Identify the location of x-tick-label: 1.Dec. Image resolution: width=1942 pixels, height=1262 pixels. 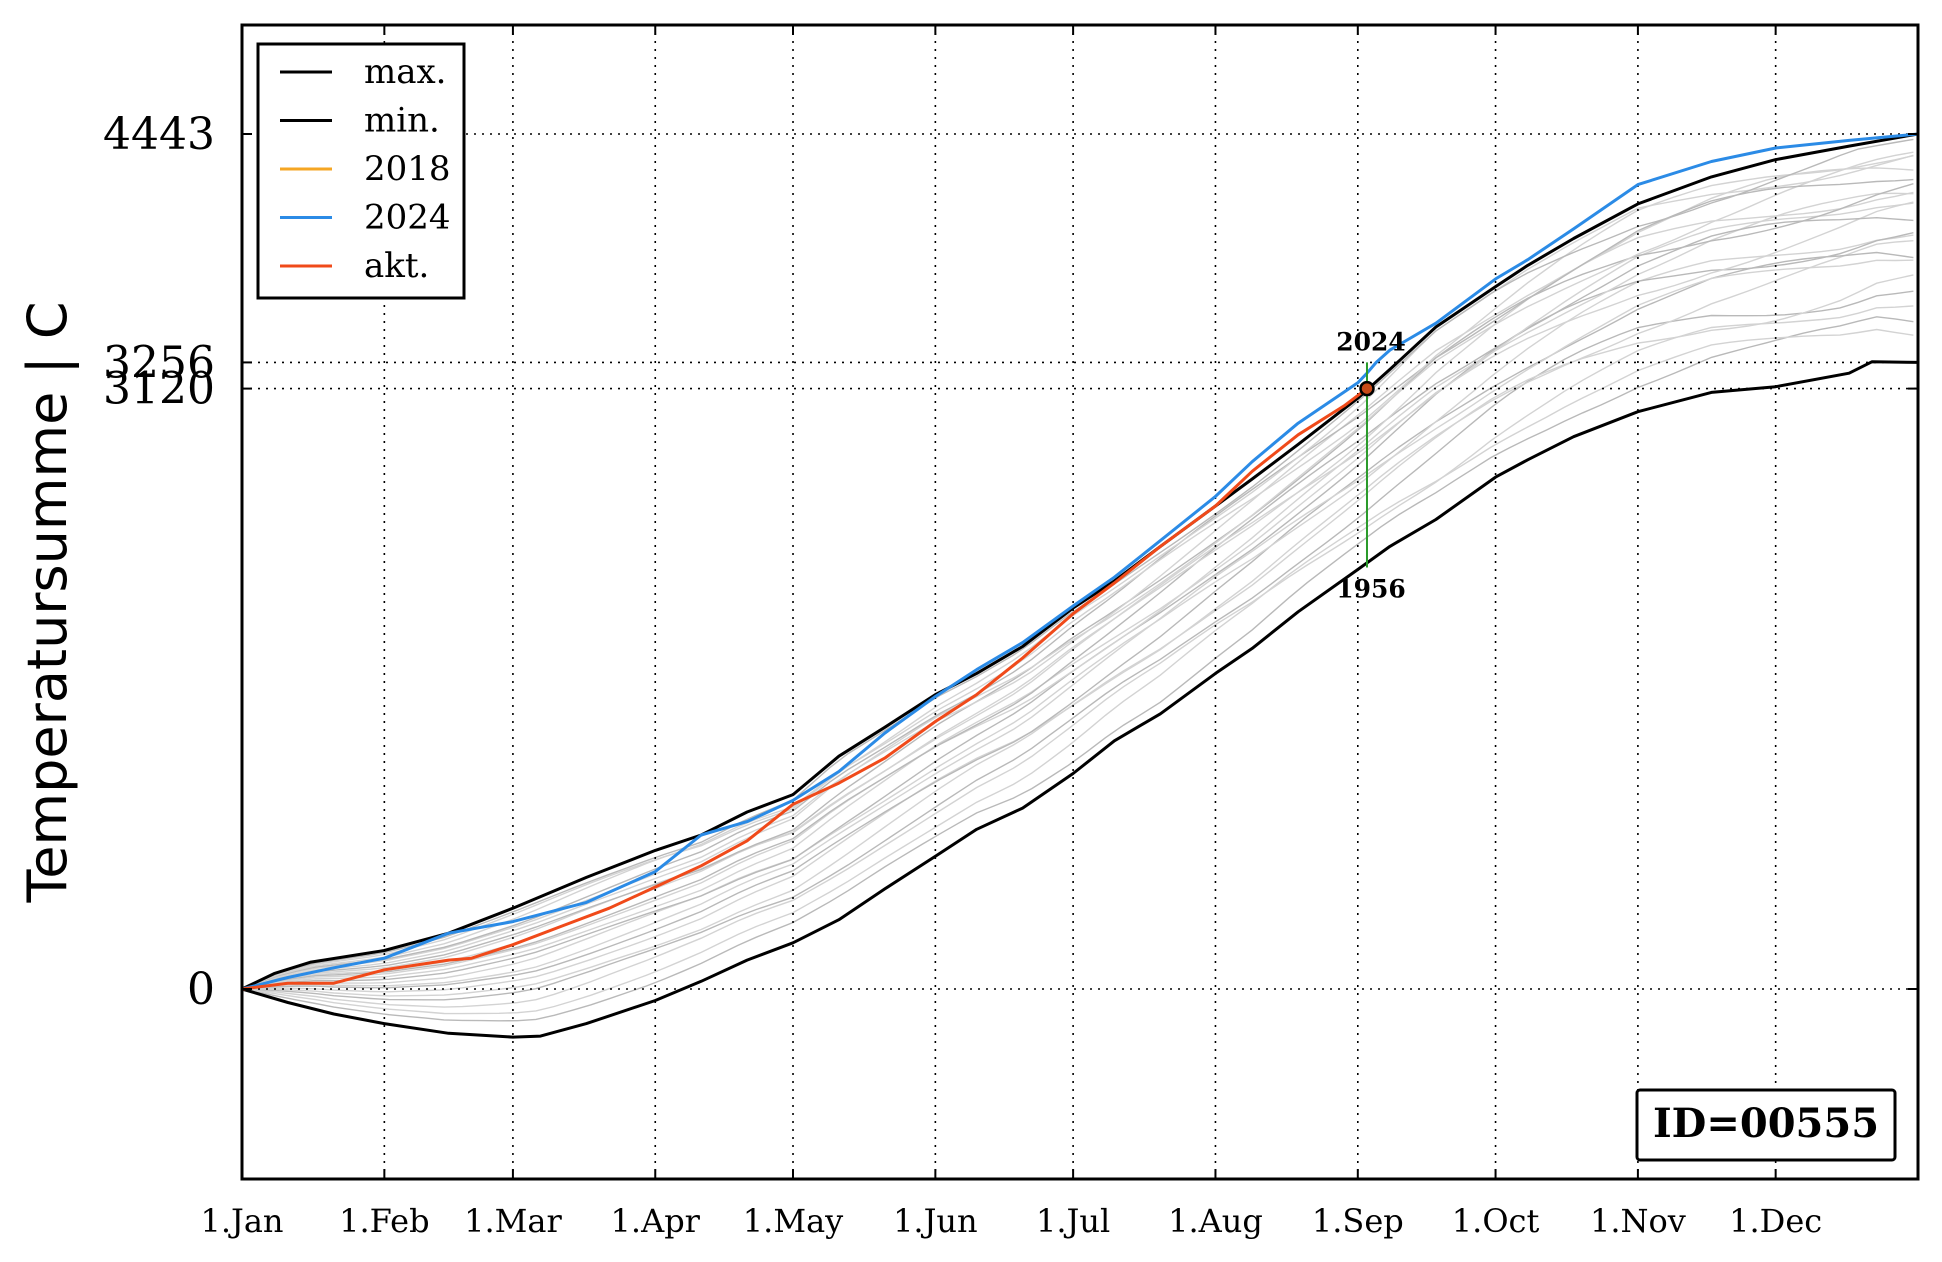
(1775, 1221).